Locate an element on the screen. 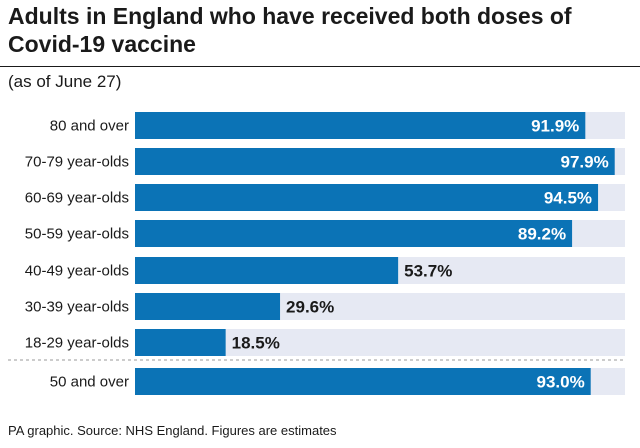  title-divider is located at coordinates (320, 66).